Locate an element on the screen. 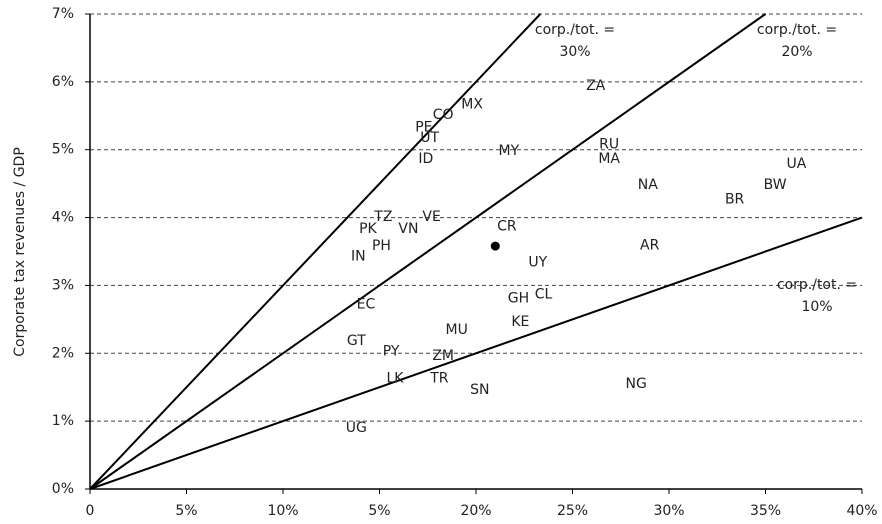 The height and width of the screenshot is (524, 882). point-label: MX is located at coordinates (472, 104).